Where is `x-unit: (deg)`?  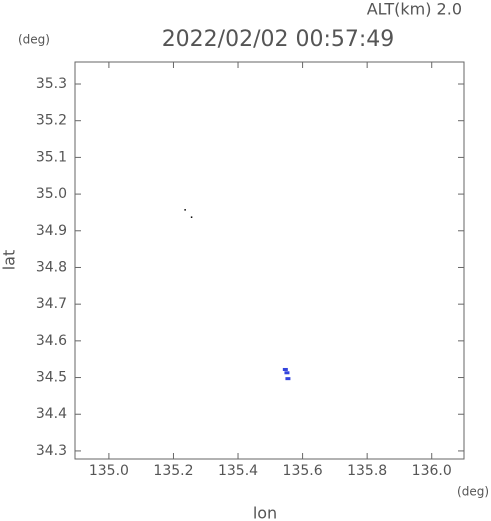 x-unit: (deg) is located at coordinates (473, 492).